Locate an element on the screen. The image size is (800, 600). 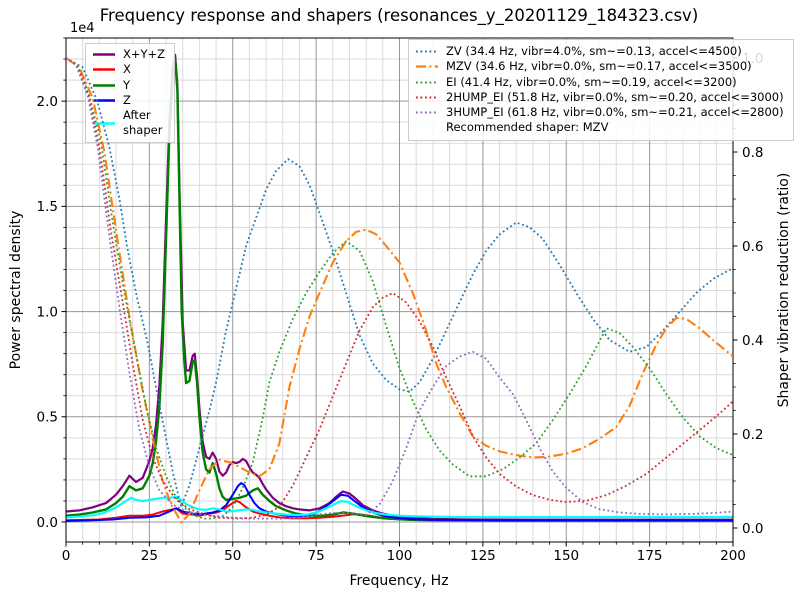
x-axis-label: Frequency, Hz is located at coordinates (398, 581).